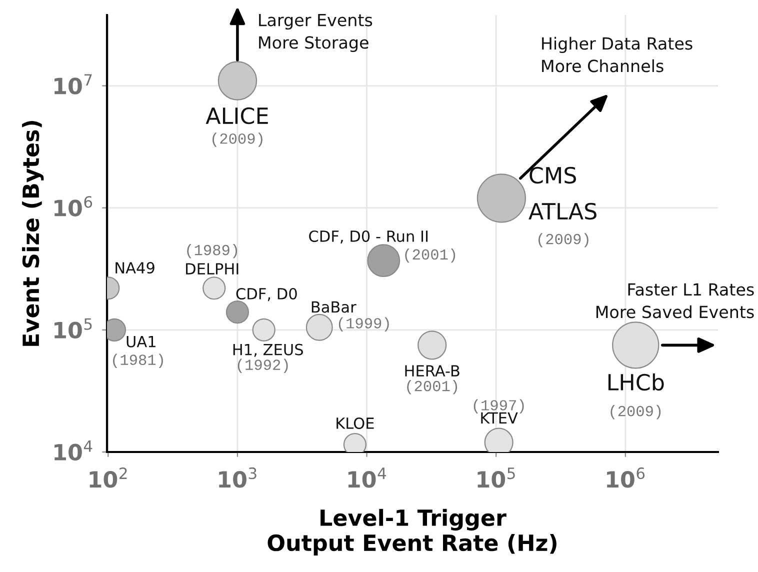 The height and width of the screenshot is (572, 758). Describe the element at coordinates (553, 175) in the screenshot. I see `annotation: CMS` at that location.